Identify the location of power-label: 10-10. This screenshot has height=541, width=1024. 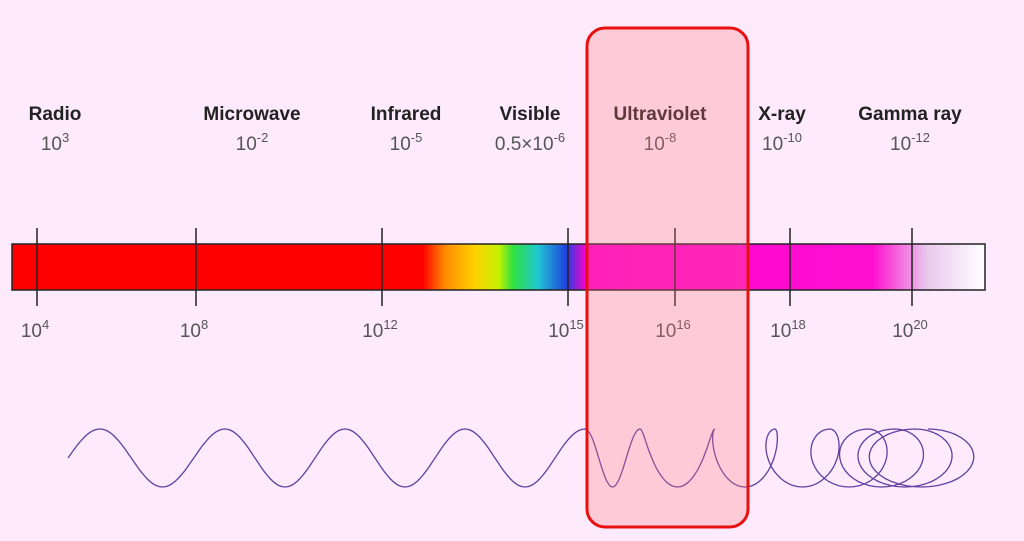
(782, 142).